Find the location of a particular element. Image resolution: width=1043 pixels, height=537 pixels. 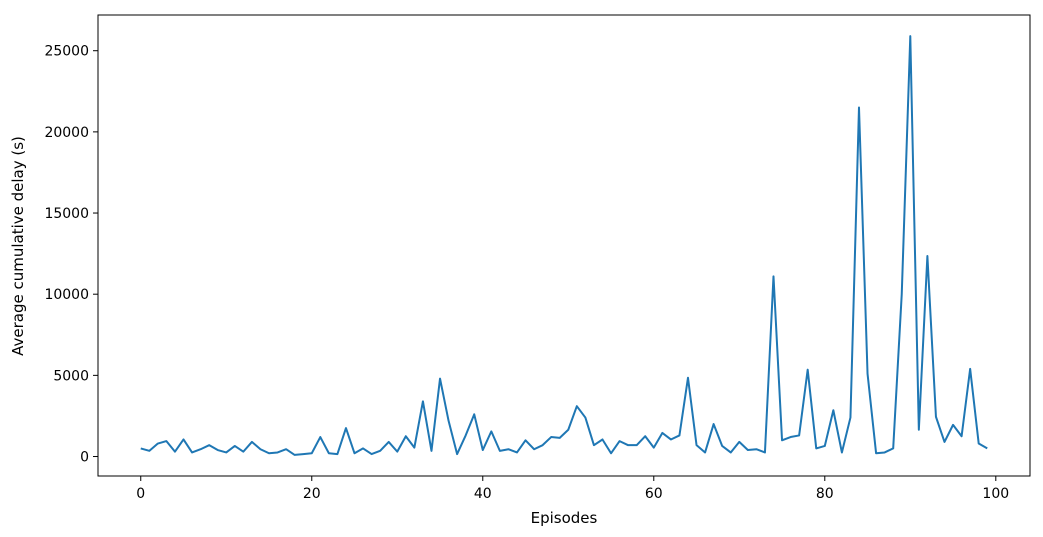

x-tick-label: 20 is located at coordinates (312, 494).